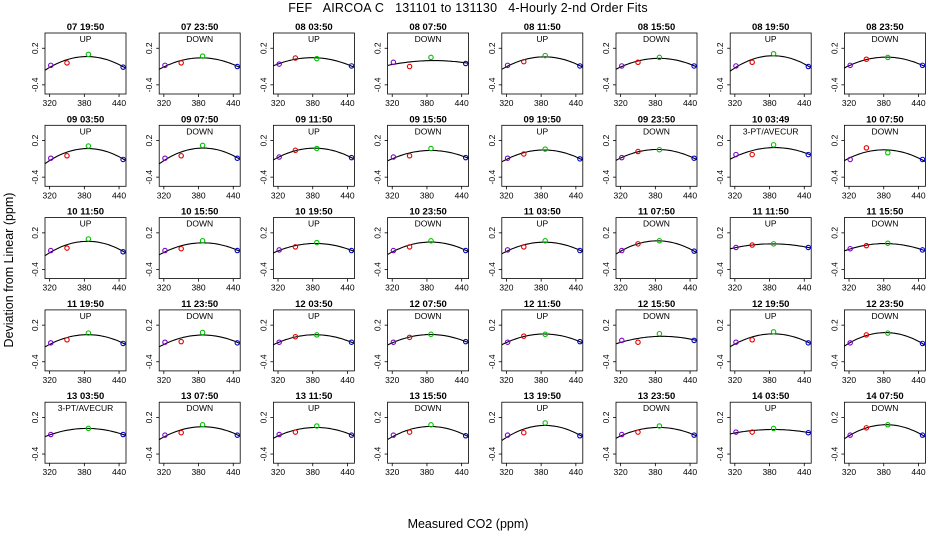 This screenshot has height=545, width=936. Describe the element at coordinates (314, 212) in the screenshot. I see `panel-title: 10 19:50` at that location.